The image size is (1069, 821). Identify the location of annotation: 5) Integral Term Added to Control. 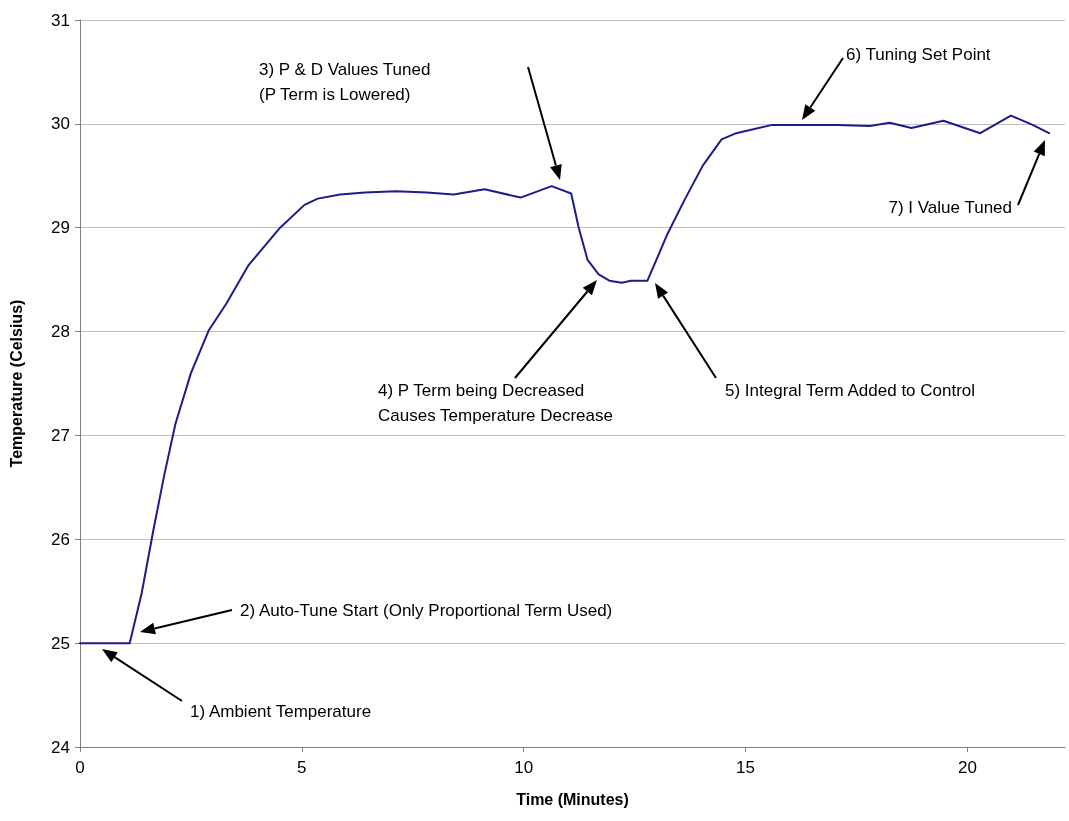
(850, 390).